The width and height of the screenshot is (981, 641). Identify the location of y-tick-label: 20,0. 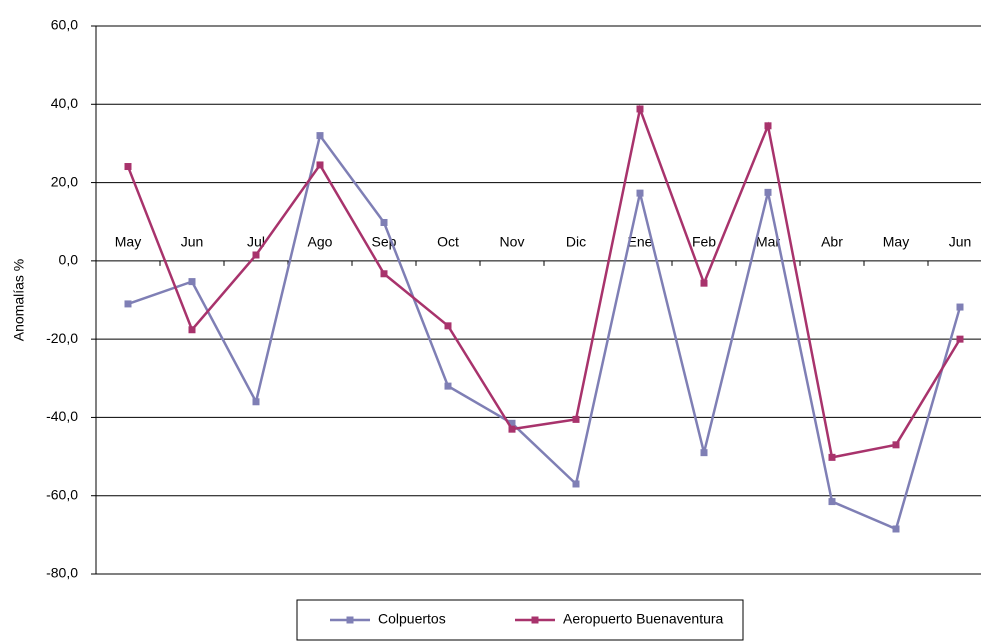
(64, 181).